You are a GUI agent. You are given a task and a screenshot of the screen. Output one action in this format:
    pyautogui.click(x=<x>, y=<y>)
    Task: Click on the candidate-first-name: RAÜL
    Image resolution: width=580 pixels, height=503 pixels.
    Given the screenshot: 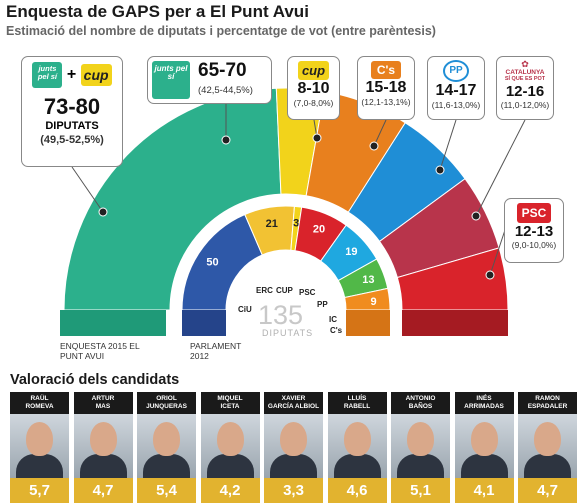 What is the action you would take?
    pyautogui.click(x=39, y=398)
    